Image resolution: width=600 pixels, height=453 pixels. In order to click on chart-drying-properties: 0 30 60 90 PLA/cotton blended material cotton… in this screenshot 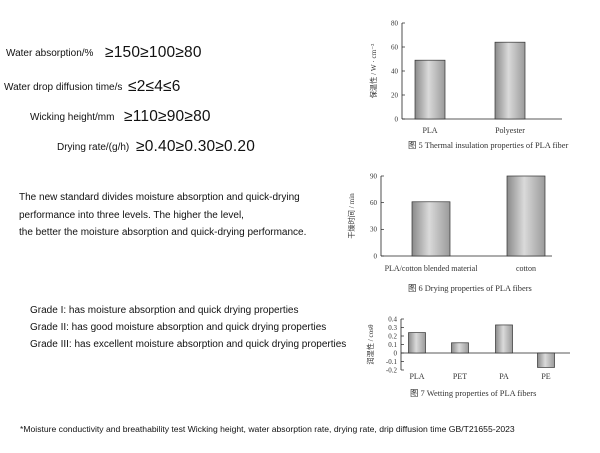, I will do `click(449, 232)`.